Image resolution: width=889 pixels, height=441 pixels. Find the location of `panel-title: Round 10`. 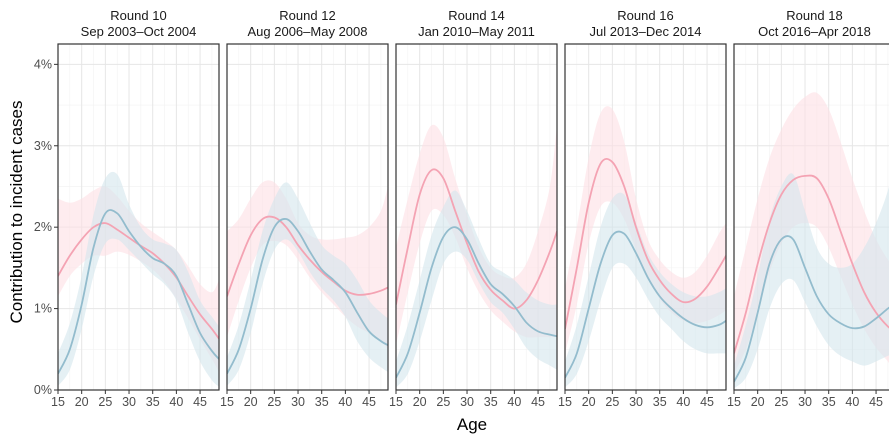

panel-title: Round 10 is located at coordinates (138, 15).